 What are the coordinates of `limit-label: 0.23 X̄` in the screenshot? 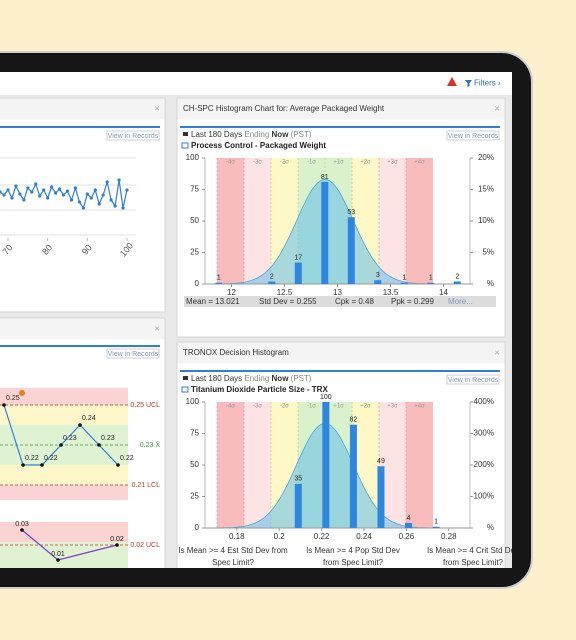 It's located at (150, 445).